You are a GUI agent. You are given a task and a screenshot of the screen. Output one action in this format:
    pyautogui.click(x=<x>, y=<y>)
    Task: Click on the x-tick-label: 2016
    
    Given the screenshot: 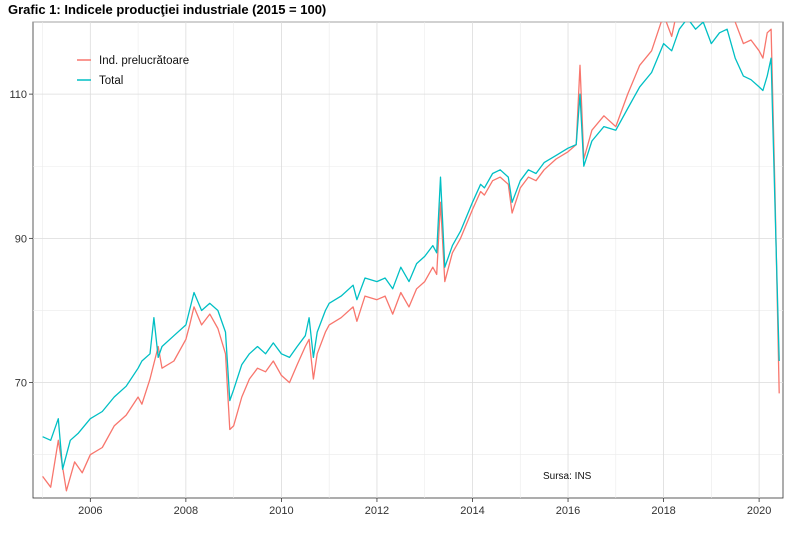 What is the action you would take?
    pyautogui.click(x=568, y=511)
    